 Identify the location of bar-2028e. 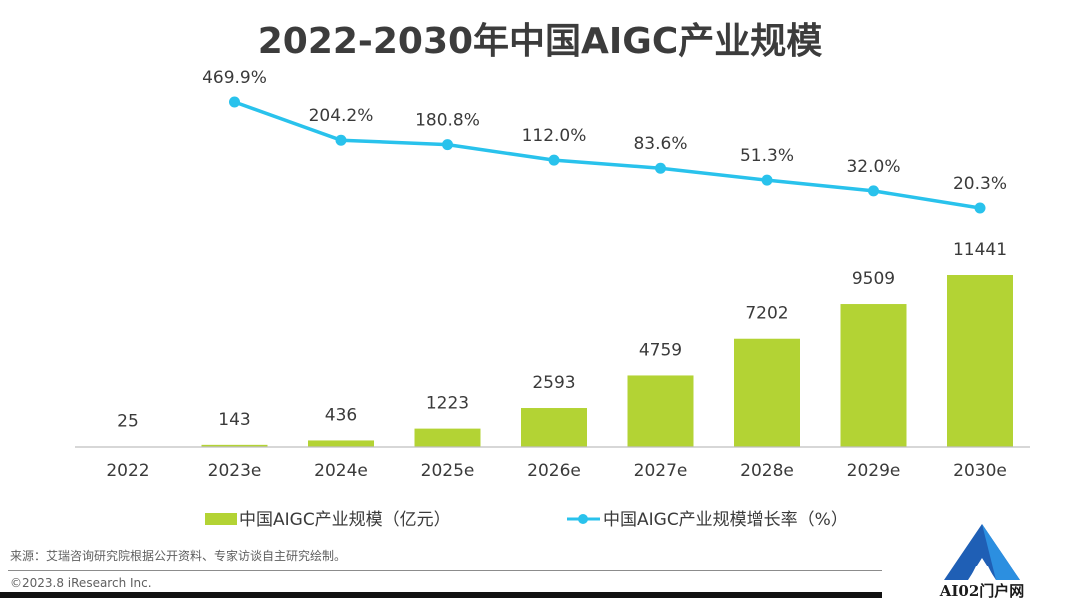
(767, 393).